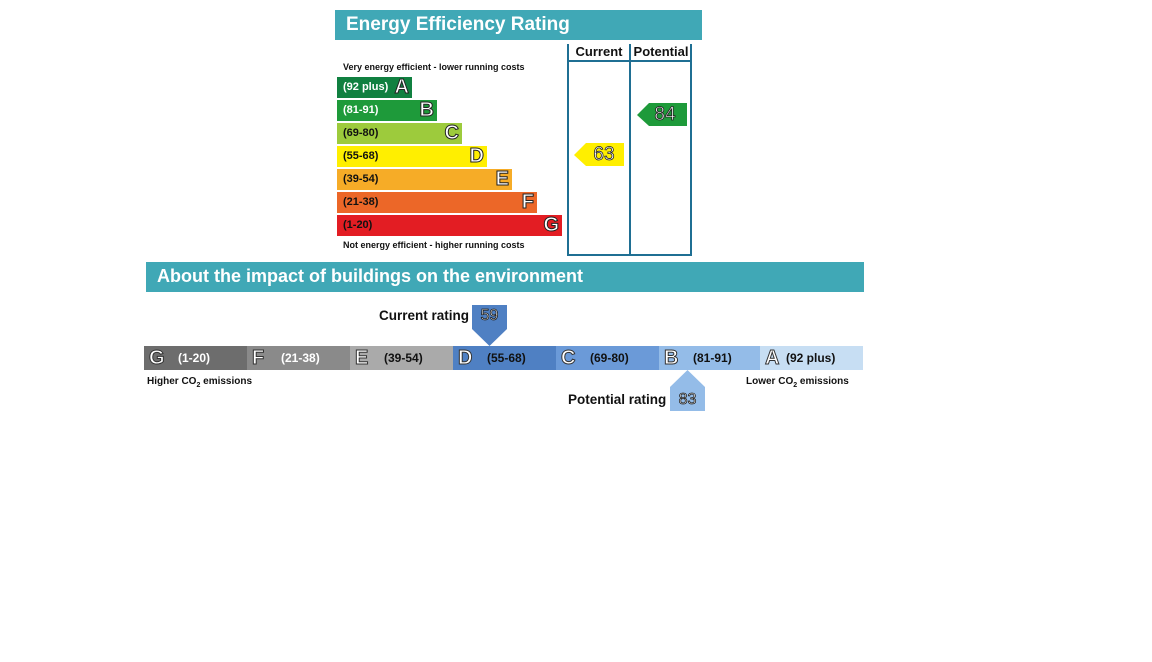  I want to click on eer-column-potential: Potential, so click(661, 51).